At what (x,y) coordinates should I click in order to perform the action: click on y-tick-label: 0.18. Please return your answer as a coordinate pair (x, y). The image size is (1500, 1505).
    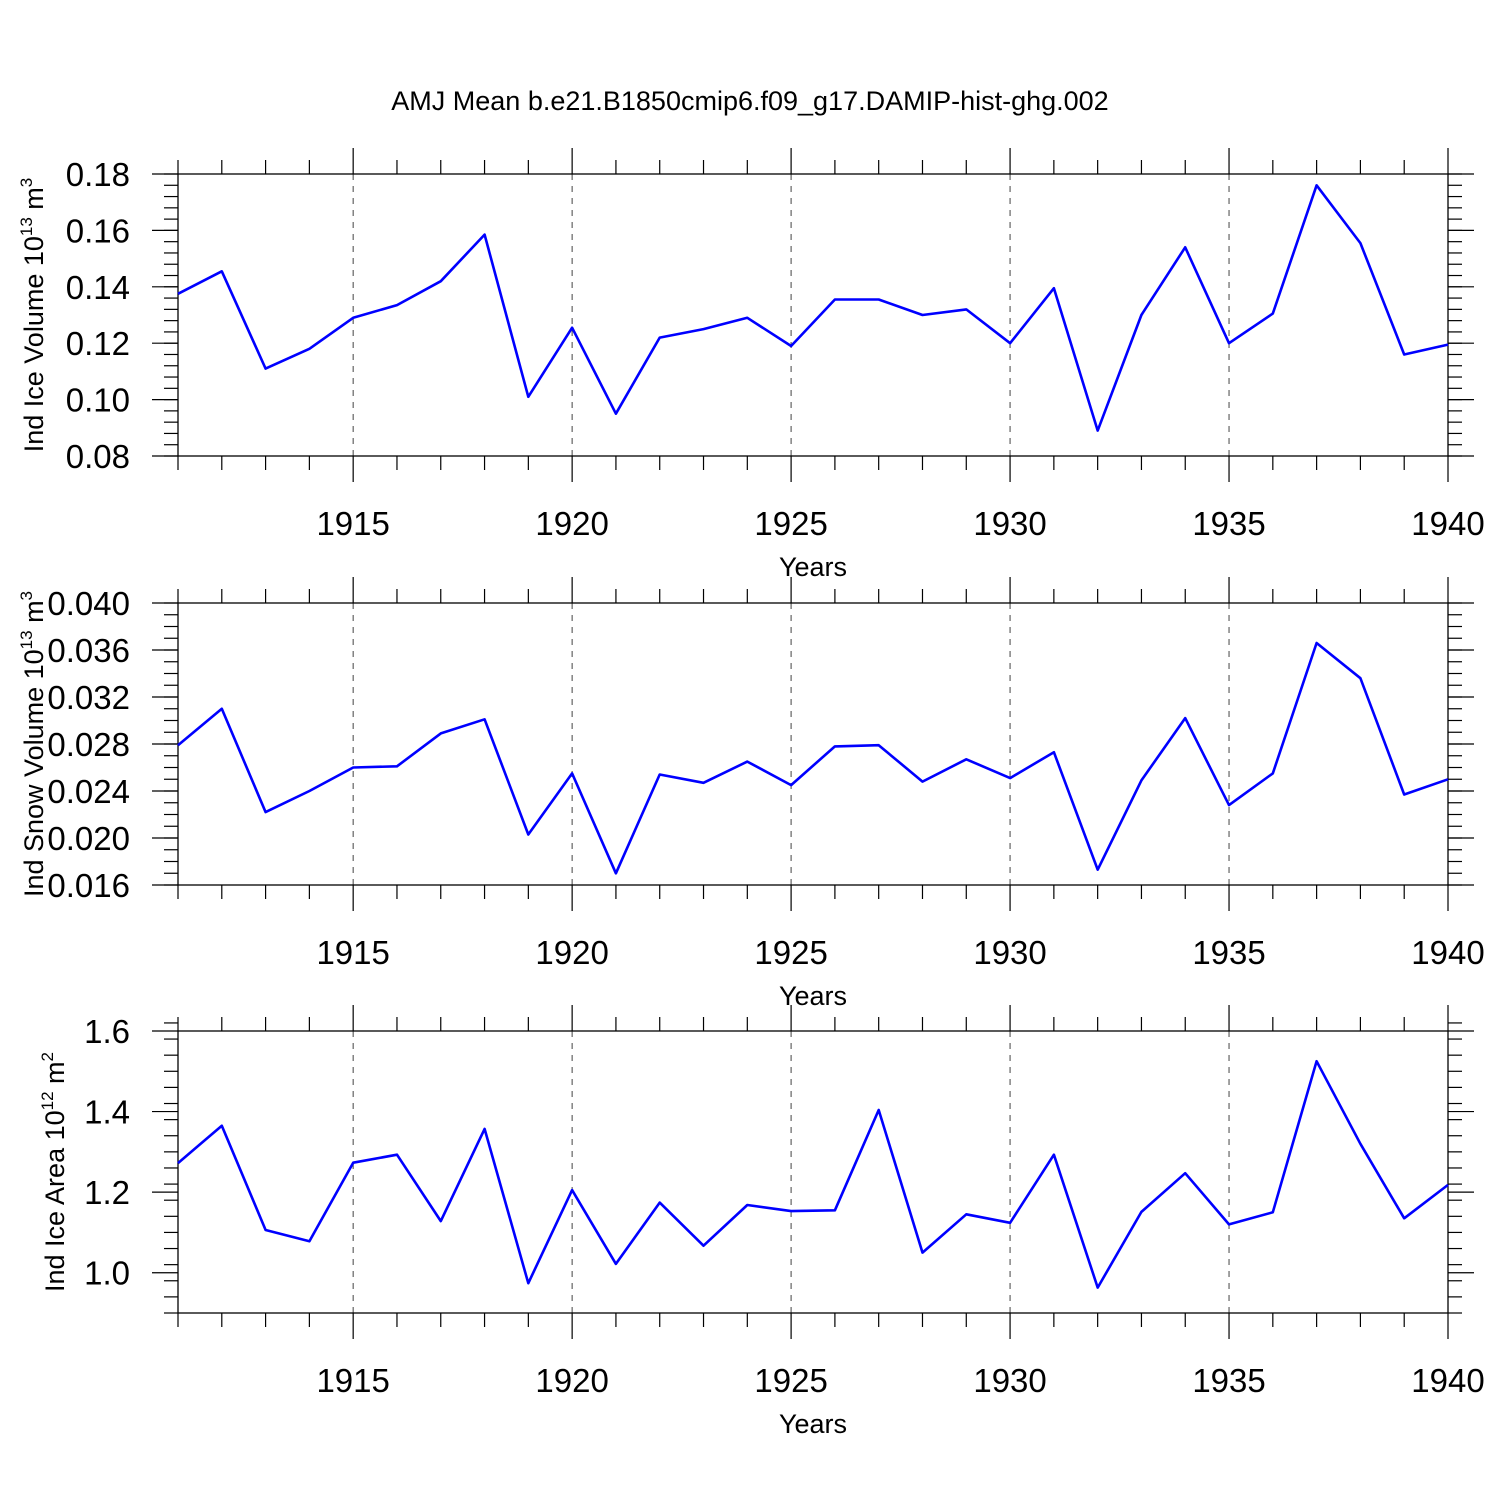
    Looking at the image, I should click on (98, 174).